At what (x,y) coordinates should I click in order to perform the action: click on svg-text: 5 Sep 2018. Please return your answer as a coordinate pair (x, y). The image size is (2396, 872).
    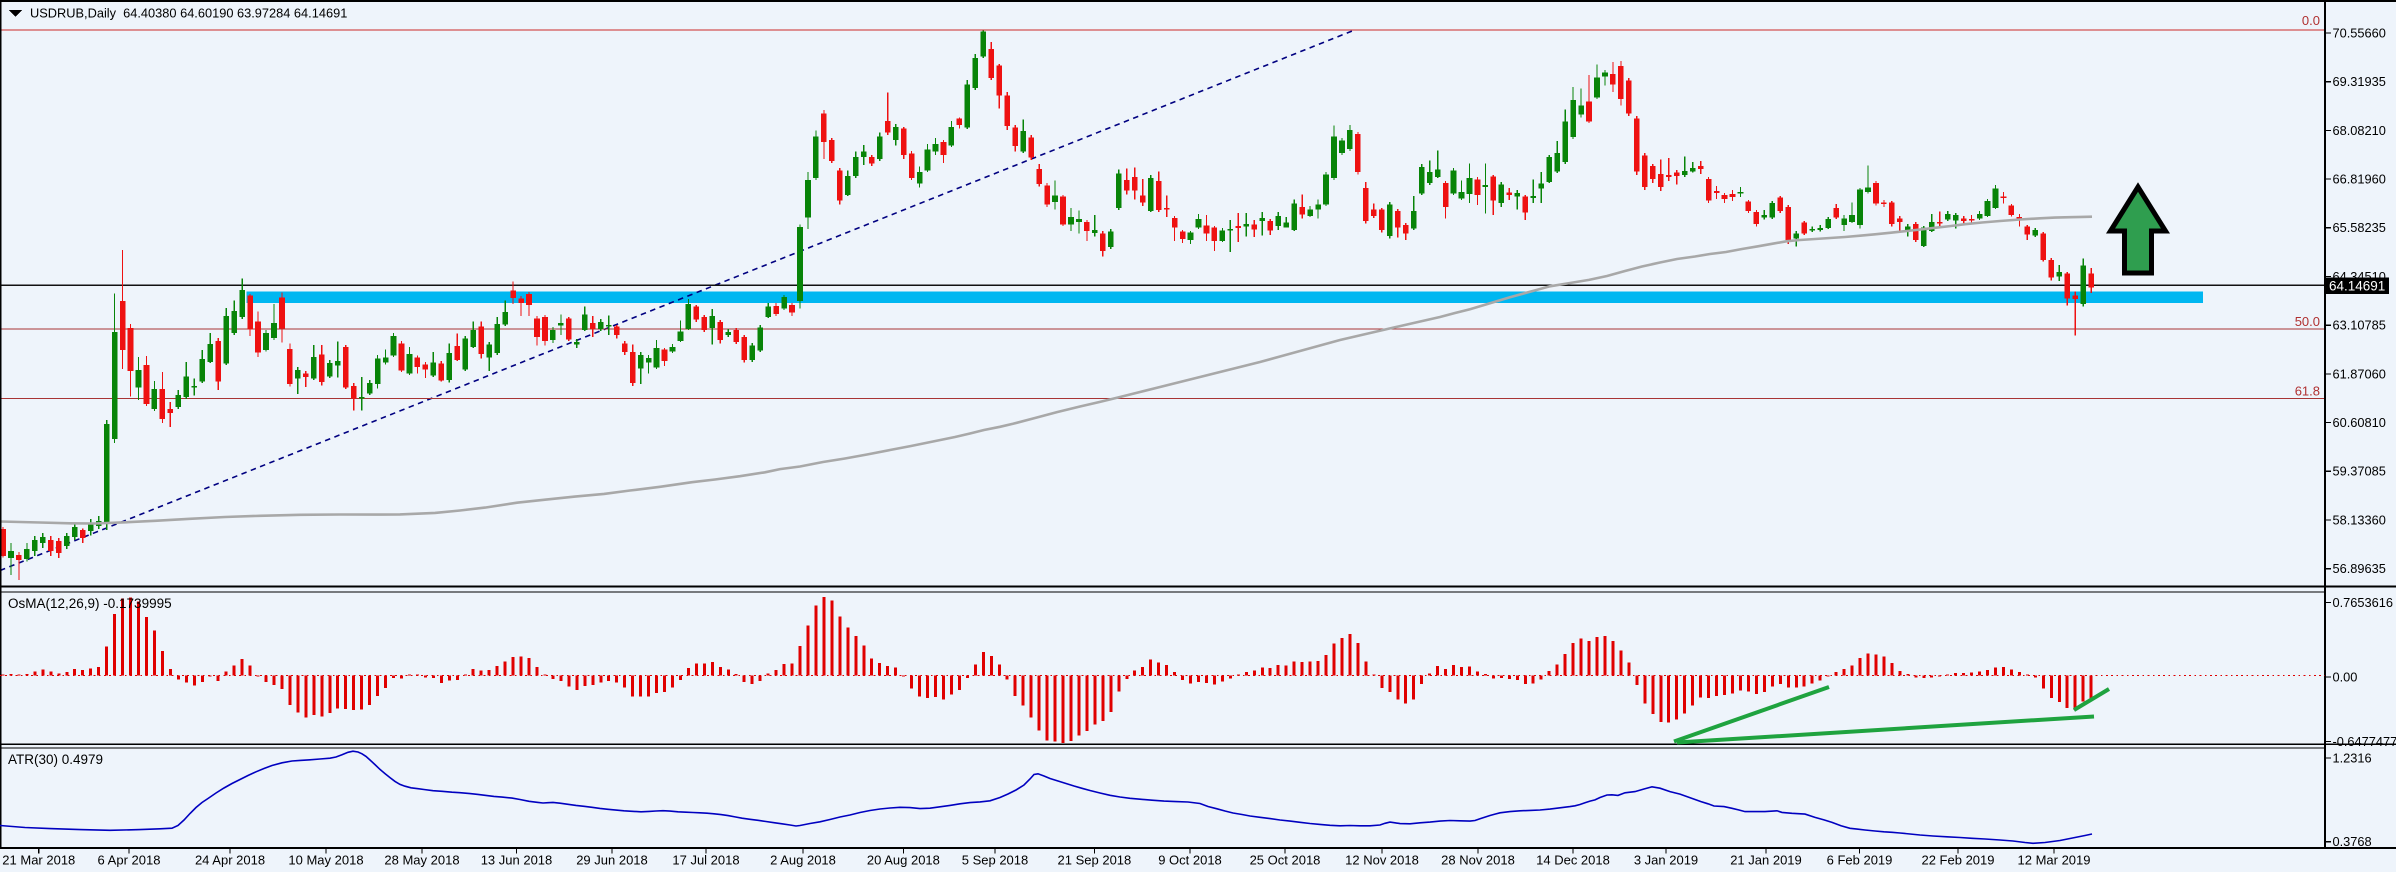
    Looking at the image, I should click on (995, 860).